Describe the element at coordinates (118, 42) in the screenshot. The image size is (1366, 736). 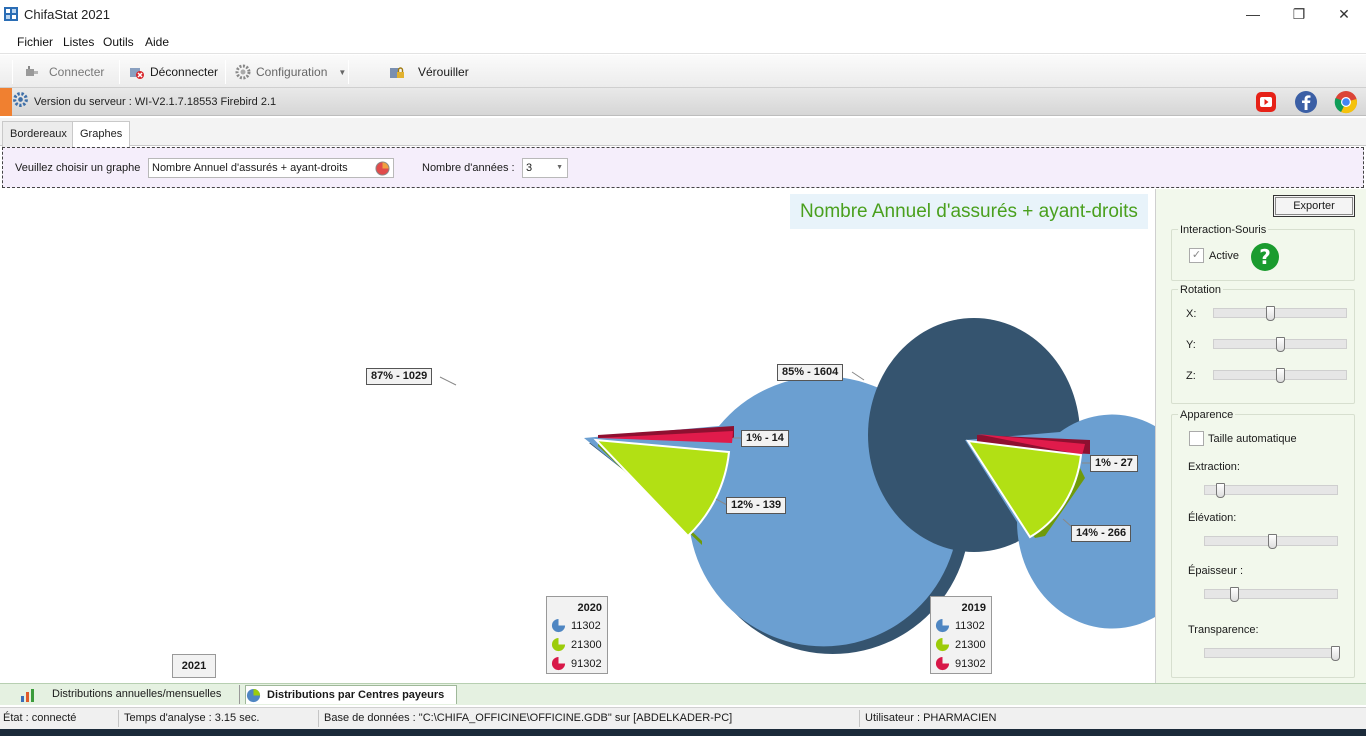
I see `menu-outils: Outils` at that location.